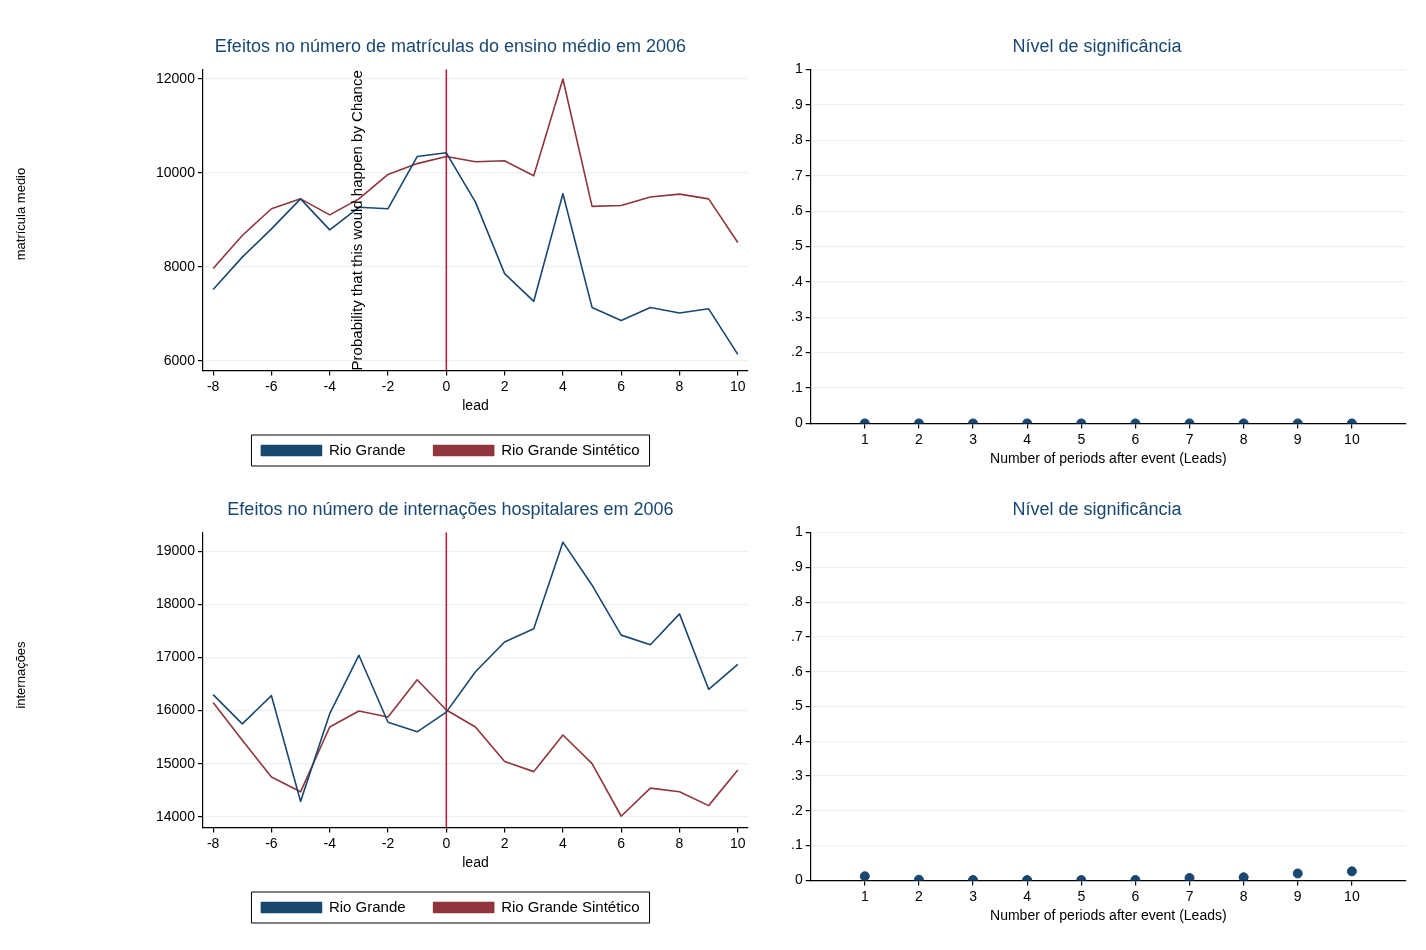 This screenshot has height=950, width=1426. I want to click on y-axis-title: internações, so click(20, 675).